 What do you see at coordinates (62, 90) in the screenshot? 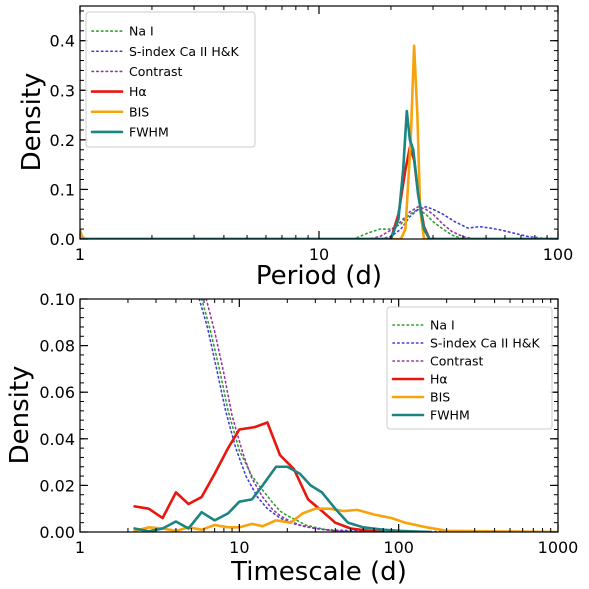
I see `panel1-y-tick-label: 0.3` at bounding box center [62, 90].